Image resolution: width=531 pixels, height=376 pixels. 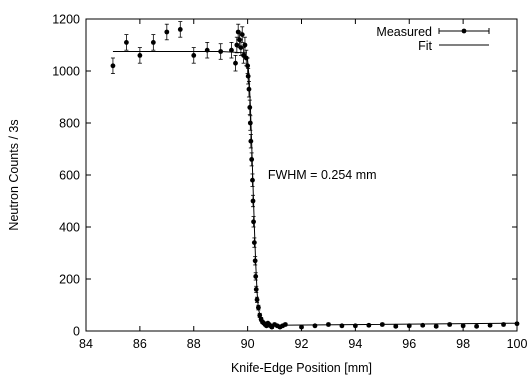 I want to click on y-tick-label: 200, so click(x=69, y=280).